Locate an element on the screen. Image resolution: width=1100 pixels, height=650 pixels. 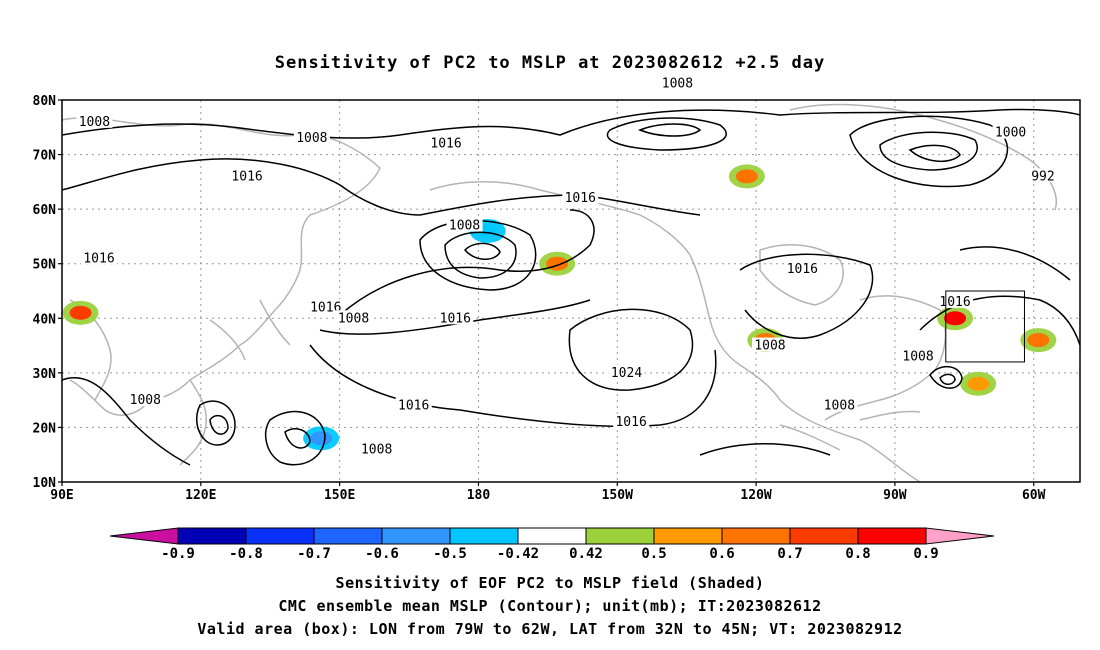
colorbar-max-arrow is located at coordinates (960, 536).